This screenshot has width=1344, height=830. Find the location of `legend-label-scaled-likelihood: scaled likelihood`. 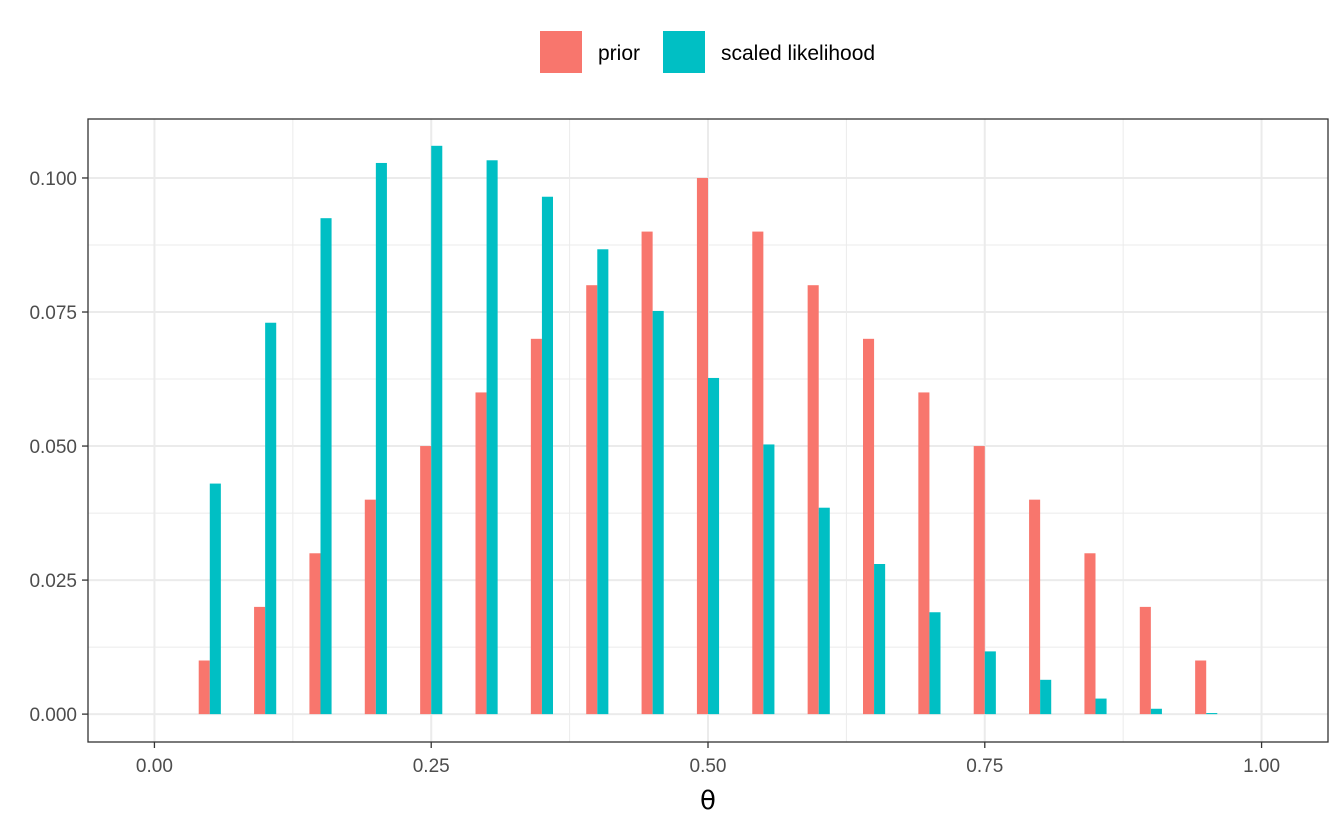

legend-label-scaled-likelihood: scaled likelihood is located at coordinates (798, 53).